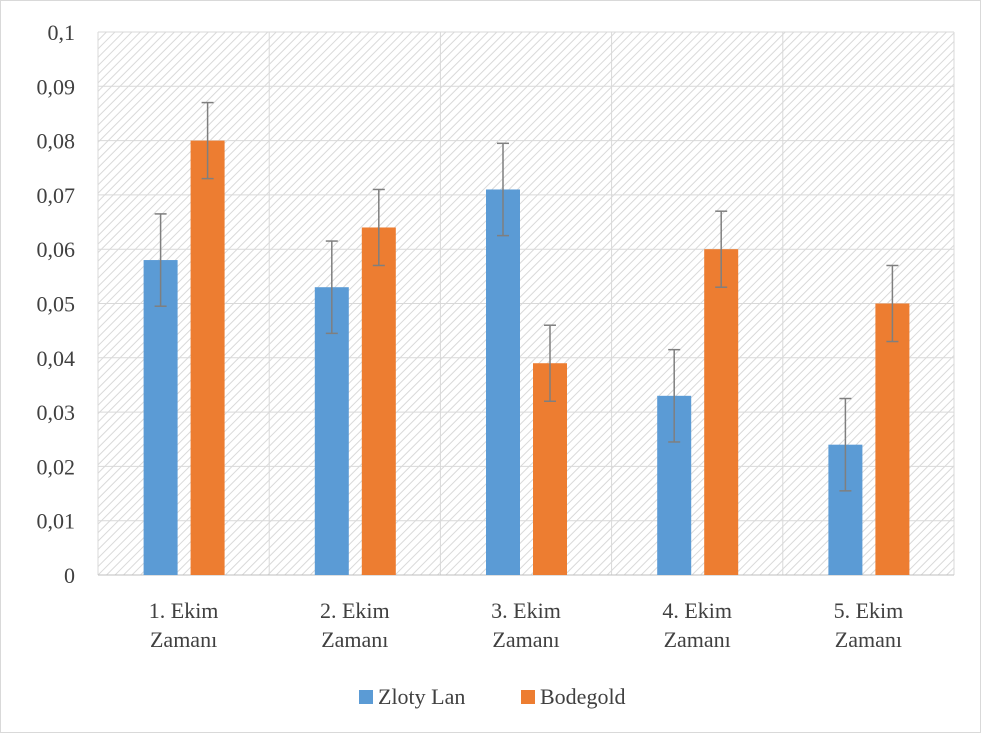 The width and height of the screenshot is (981, 733). Describe the element at coordinates (56, 358) in the screenshot. I see `y-tick-label: 0,04` at that location.